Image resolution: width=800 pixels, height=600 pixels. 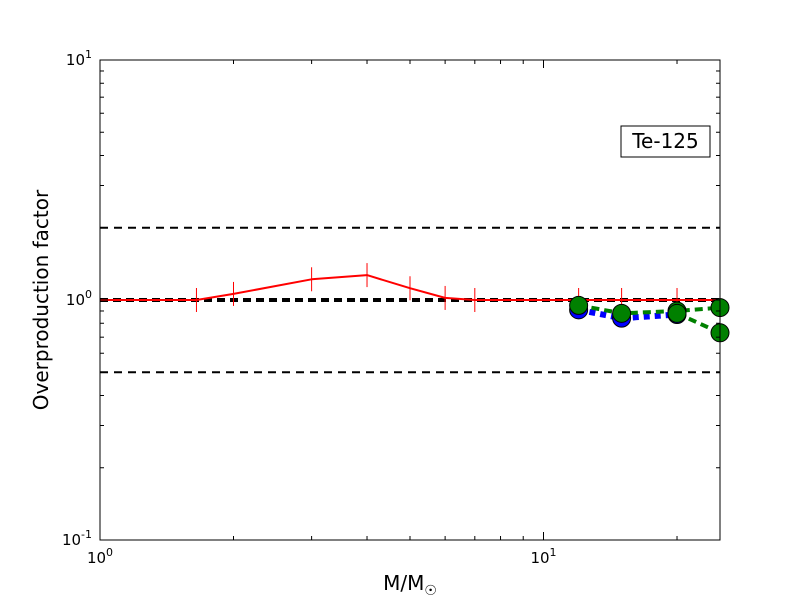 I want to click on y-tick-label-base-1: 10, so click(x=75, y=300).